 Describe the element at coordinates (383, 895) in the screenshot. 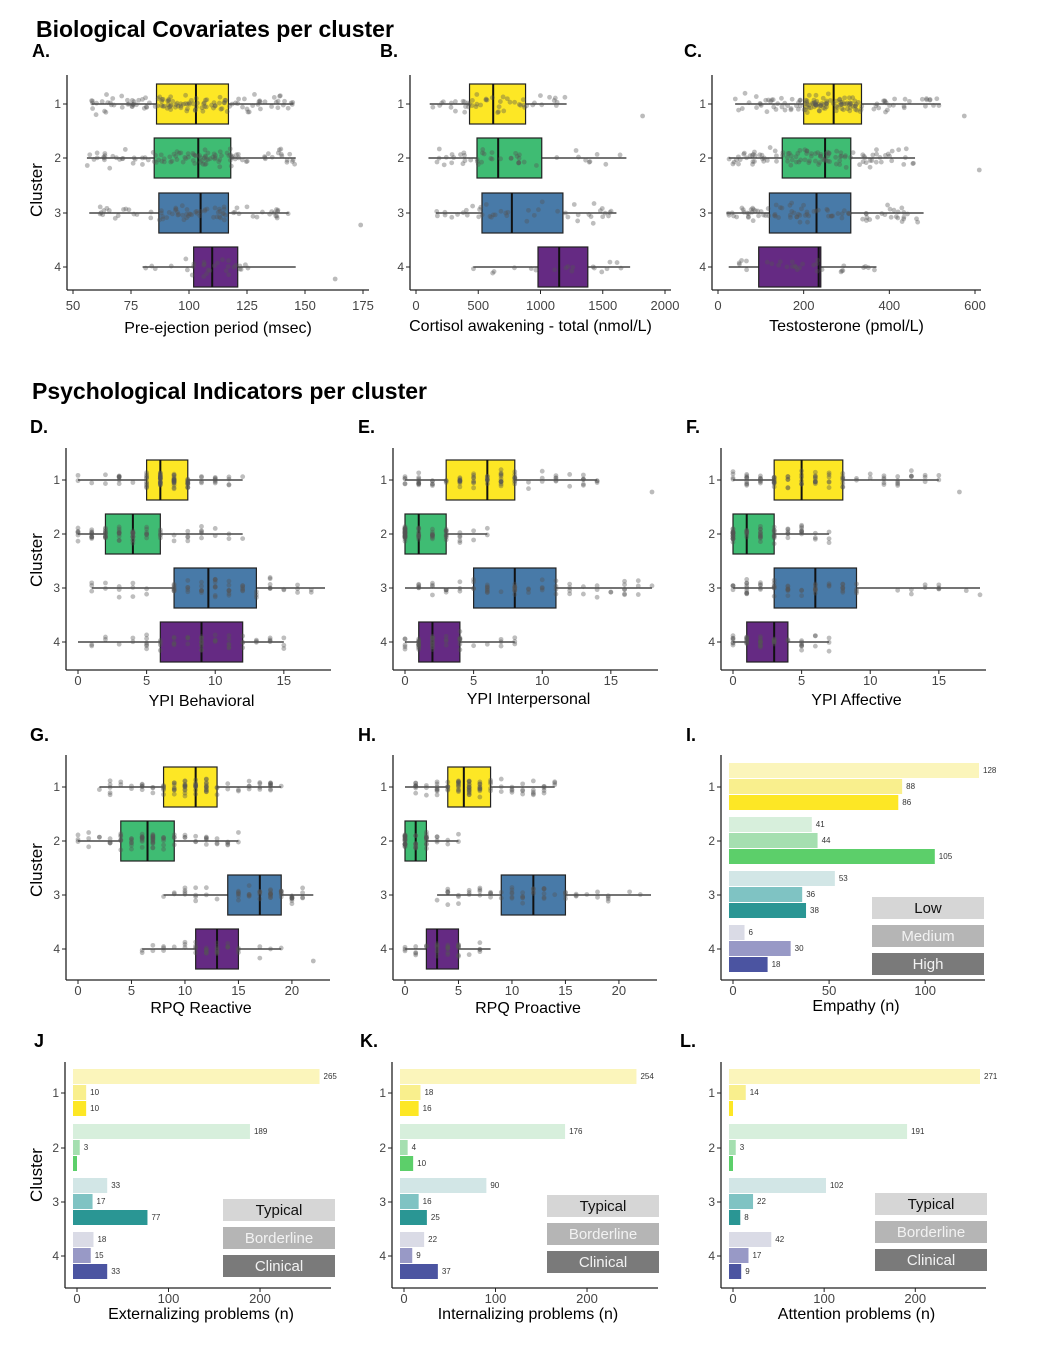

I see `y-tick-label: 3` at that location.